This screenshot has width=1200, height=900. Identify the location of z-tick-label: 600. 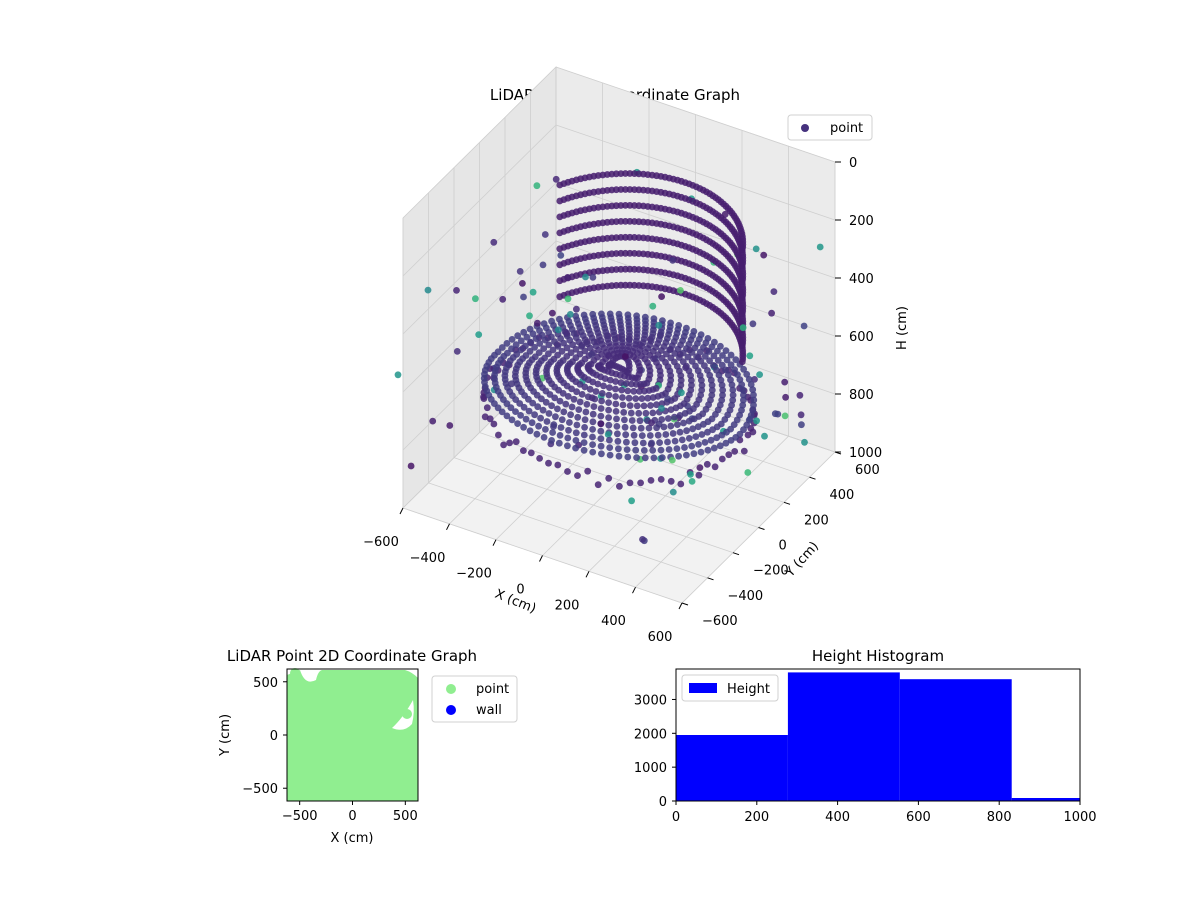
(861, 337).